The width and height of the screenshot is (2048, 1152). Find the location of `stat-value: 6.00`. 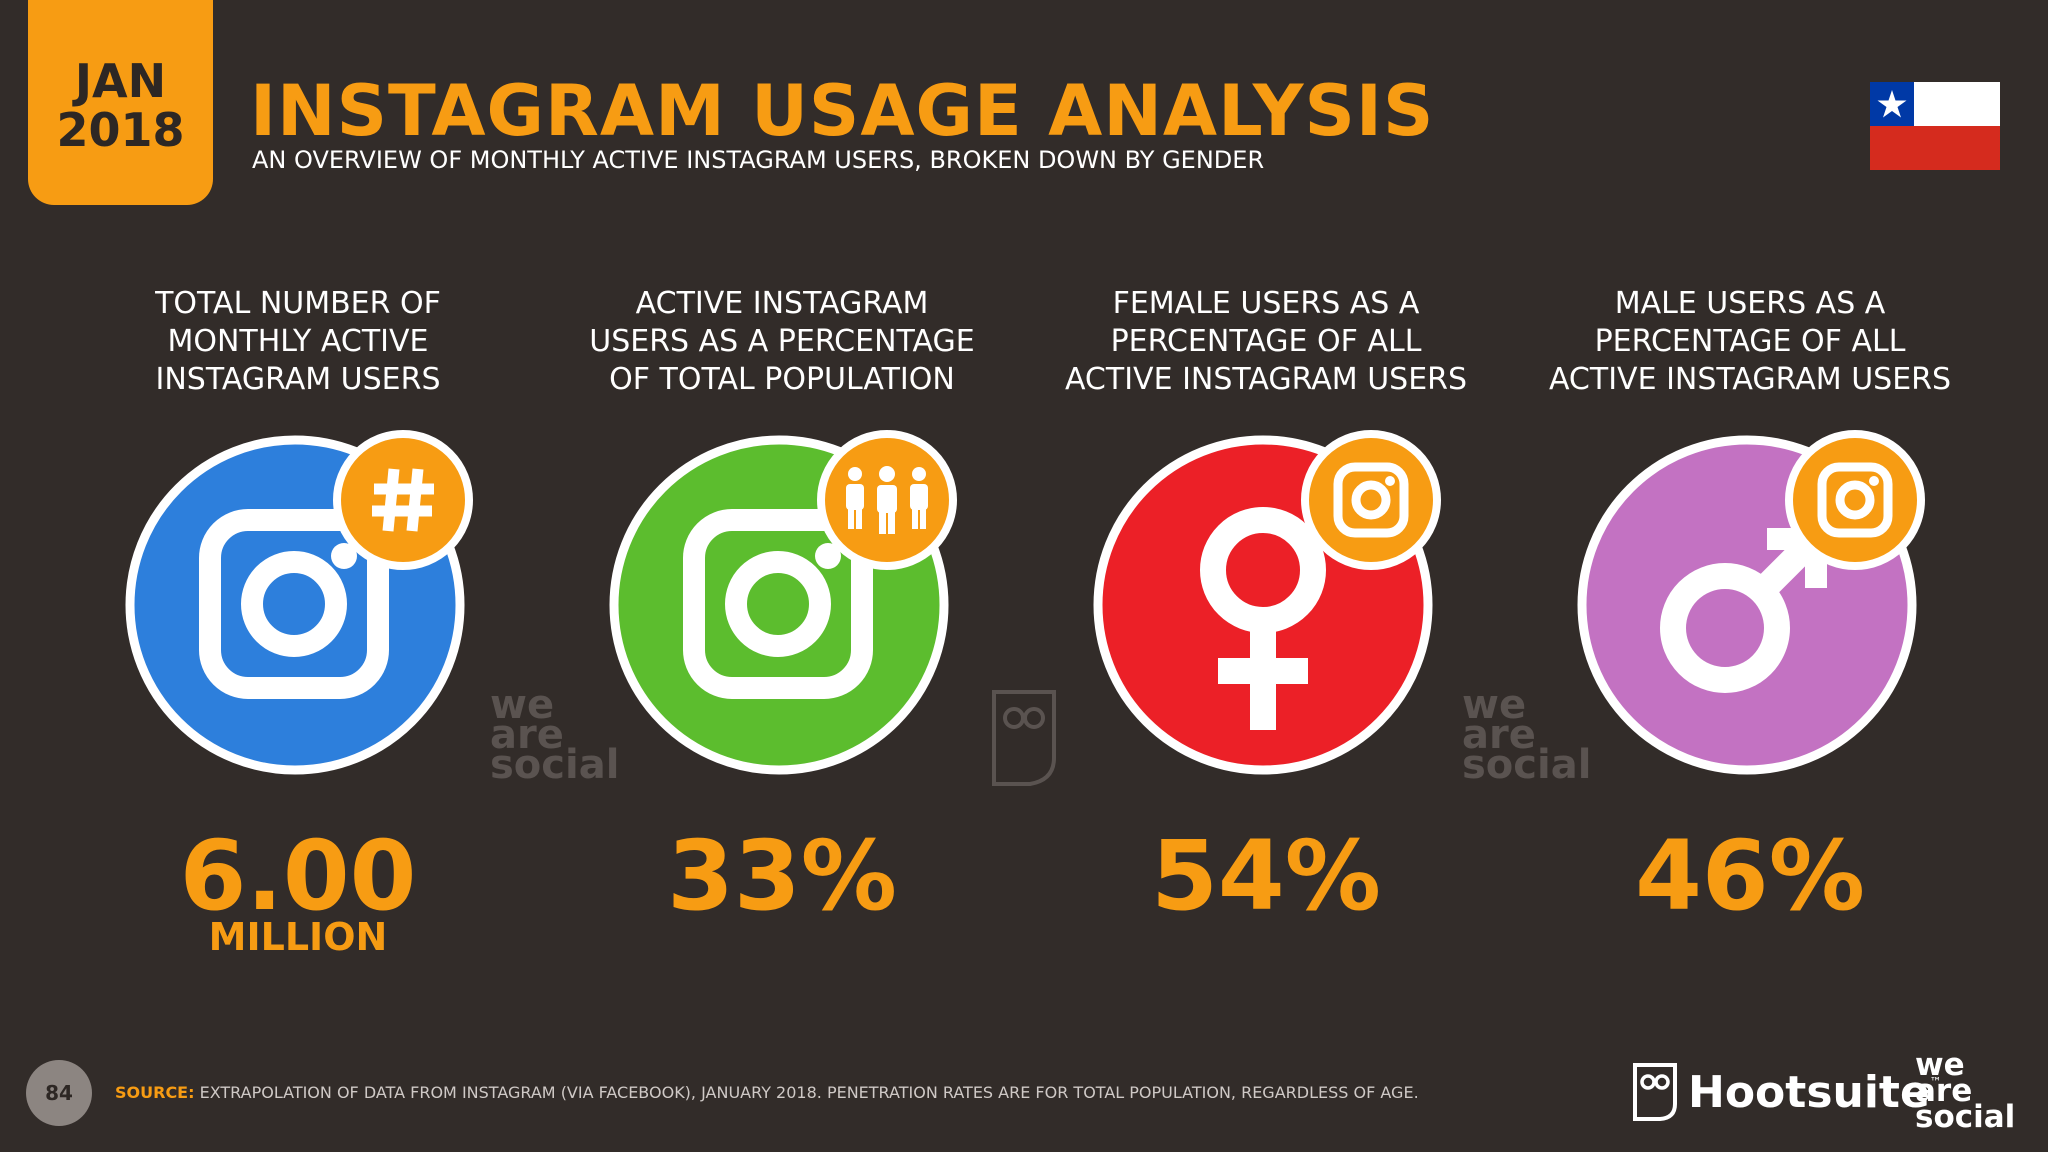

stat-value: 6.00 is located at coordinates (298, 876).